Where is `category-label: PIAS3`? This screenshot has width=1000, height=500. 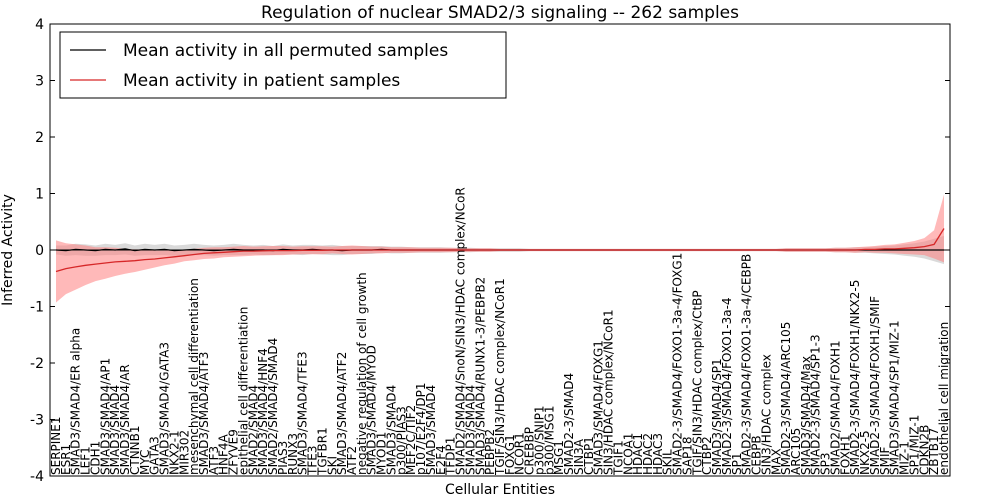 category-label: PIAS3 is located at coordinates (283, 458).